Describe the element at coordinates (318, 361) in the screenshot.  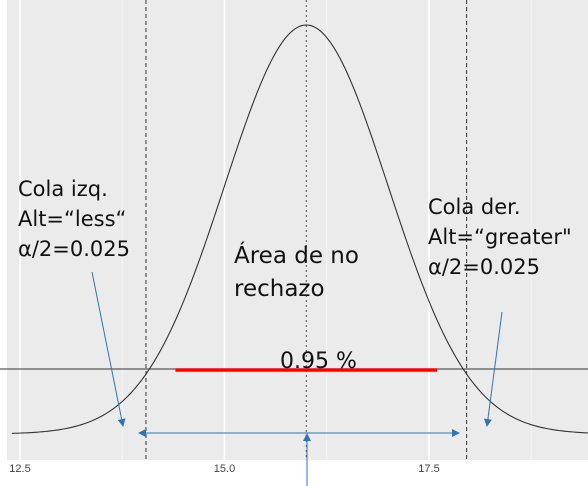
I see `confidence-label: 0.95 %` at that location.